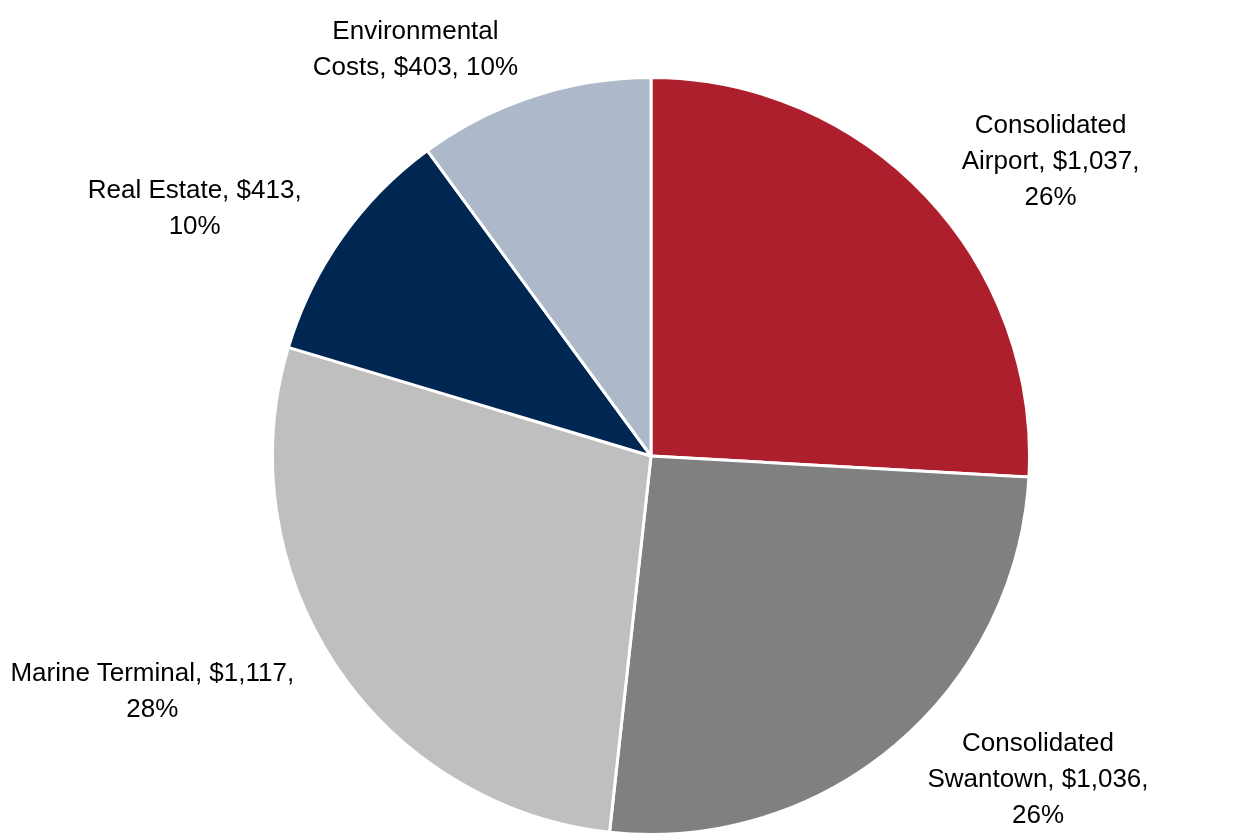  What do you see at coordinates (152, 690) in the screenshot?
I see `slice-label: Marine Terminal, $1,117, 28%` at bounding box center [152, 690].